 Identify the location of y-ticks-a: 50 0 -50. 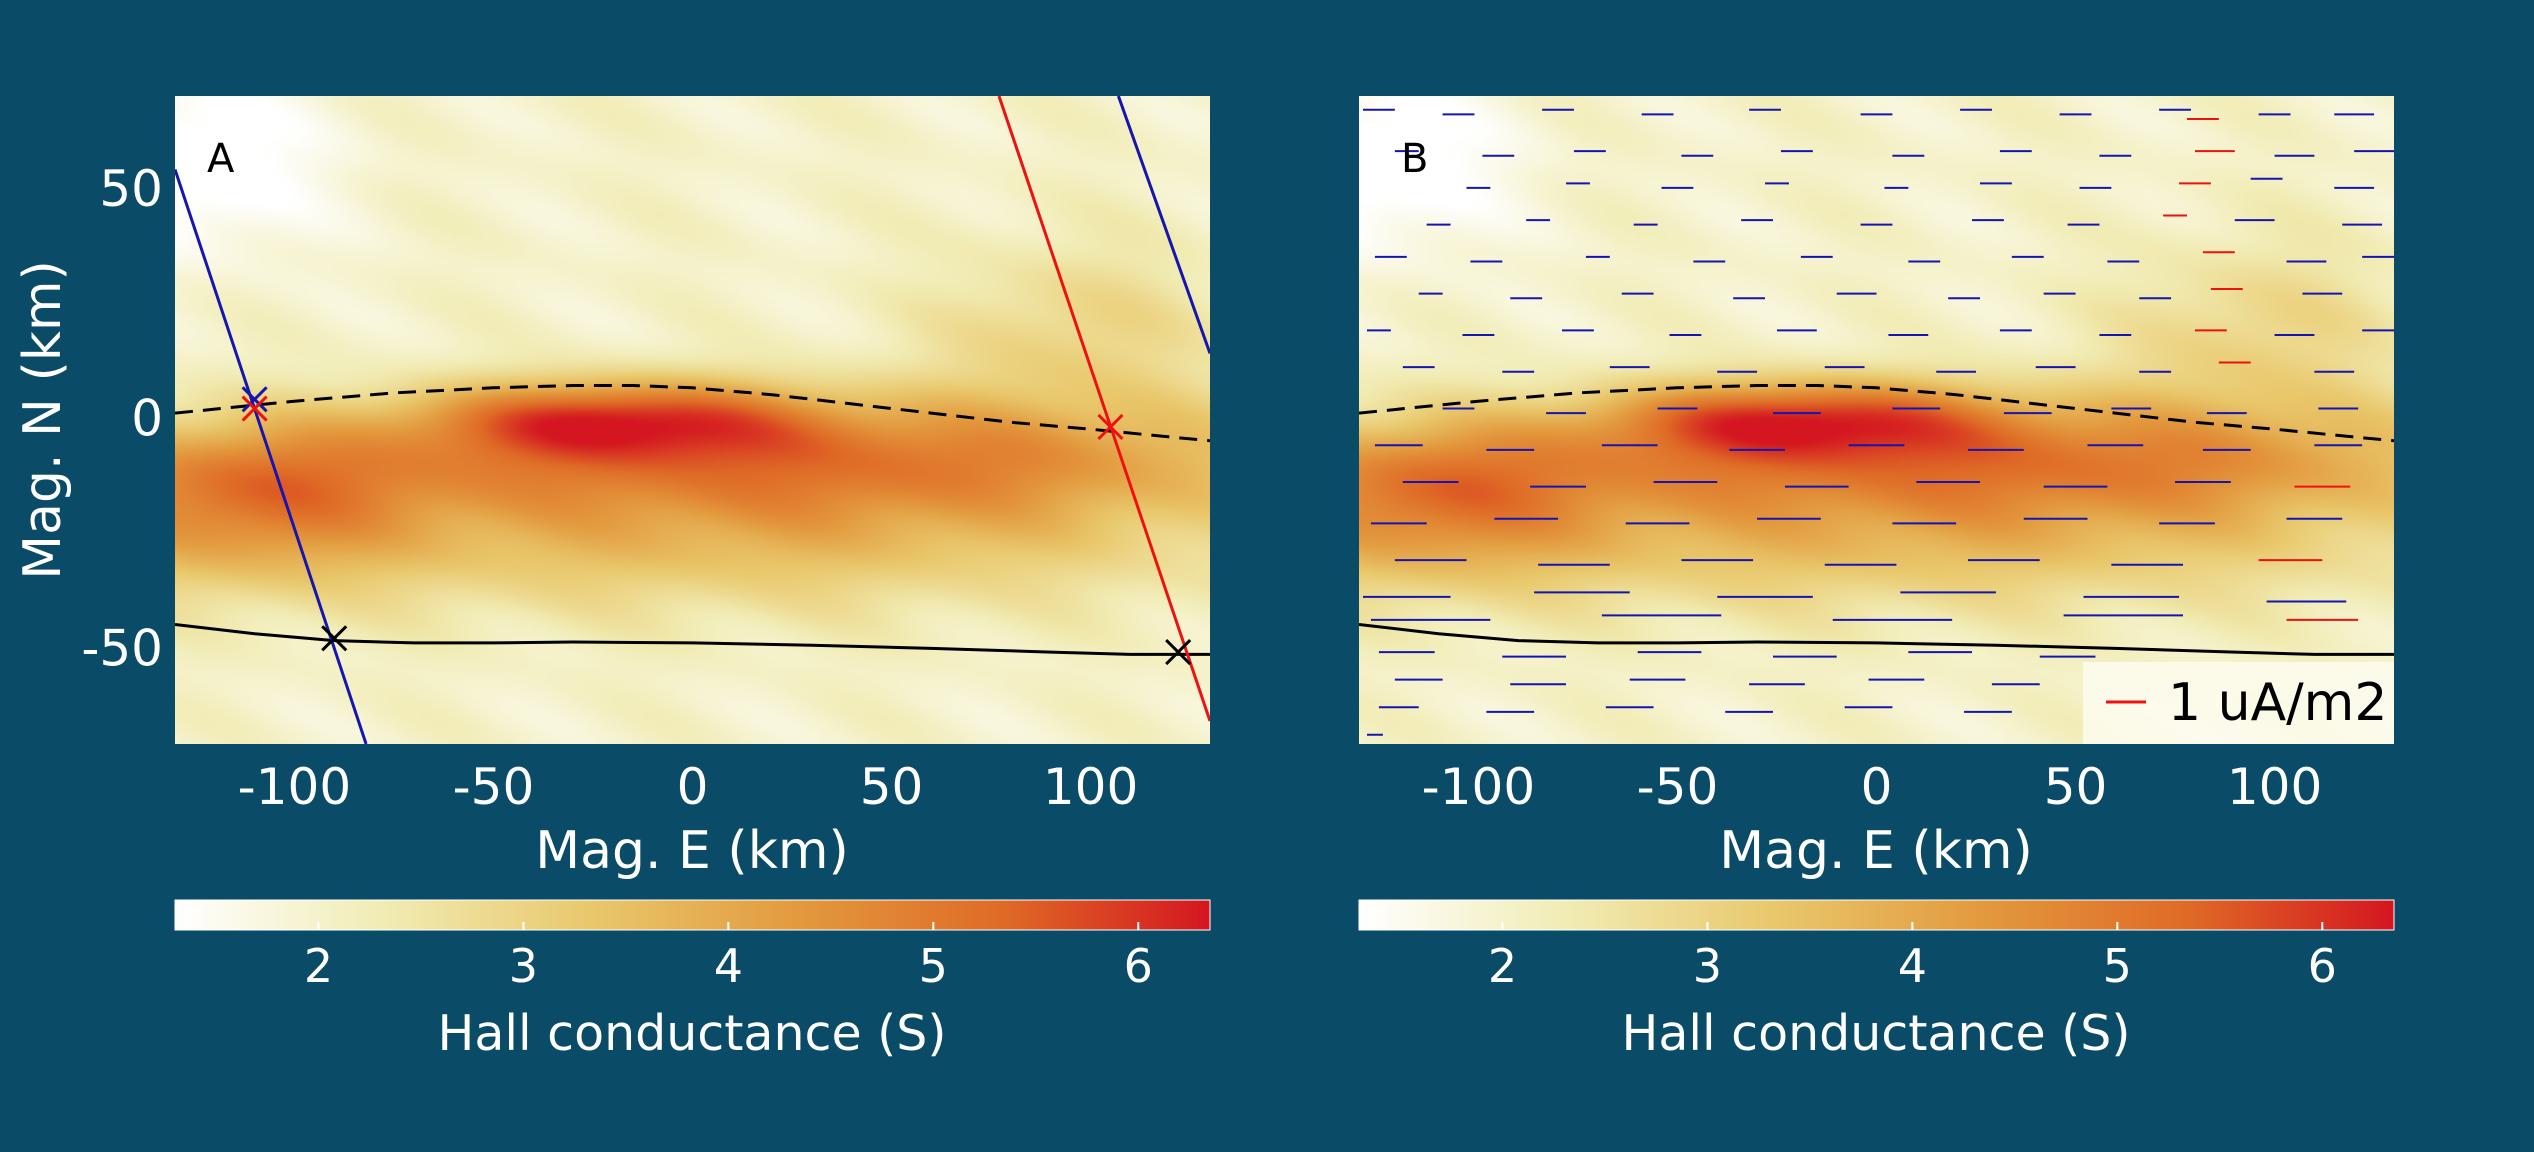
(122, 419).